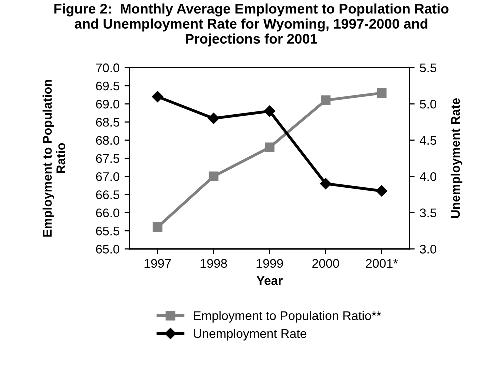 The image size is (503, 373). I want to click on y2-tick-label: 5.0, so click(428, 104).